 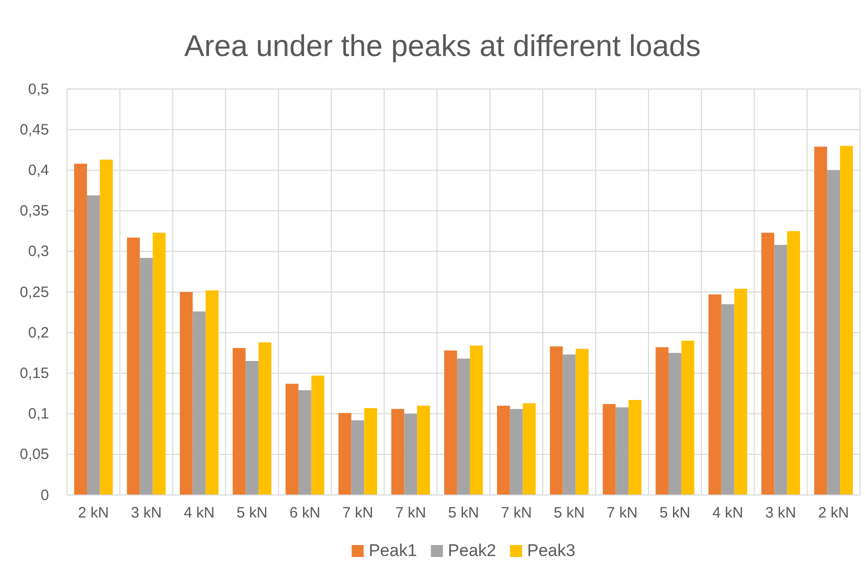 I want to click on legend-label: Peak2, so click(x=472, y=550).